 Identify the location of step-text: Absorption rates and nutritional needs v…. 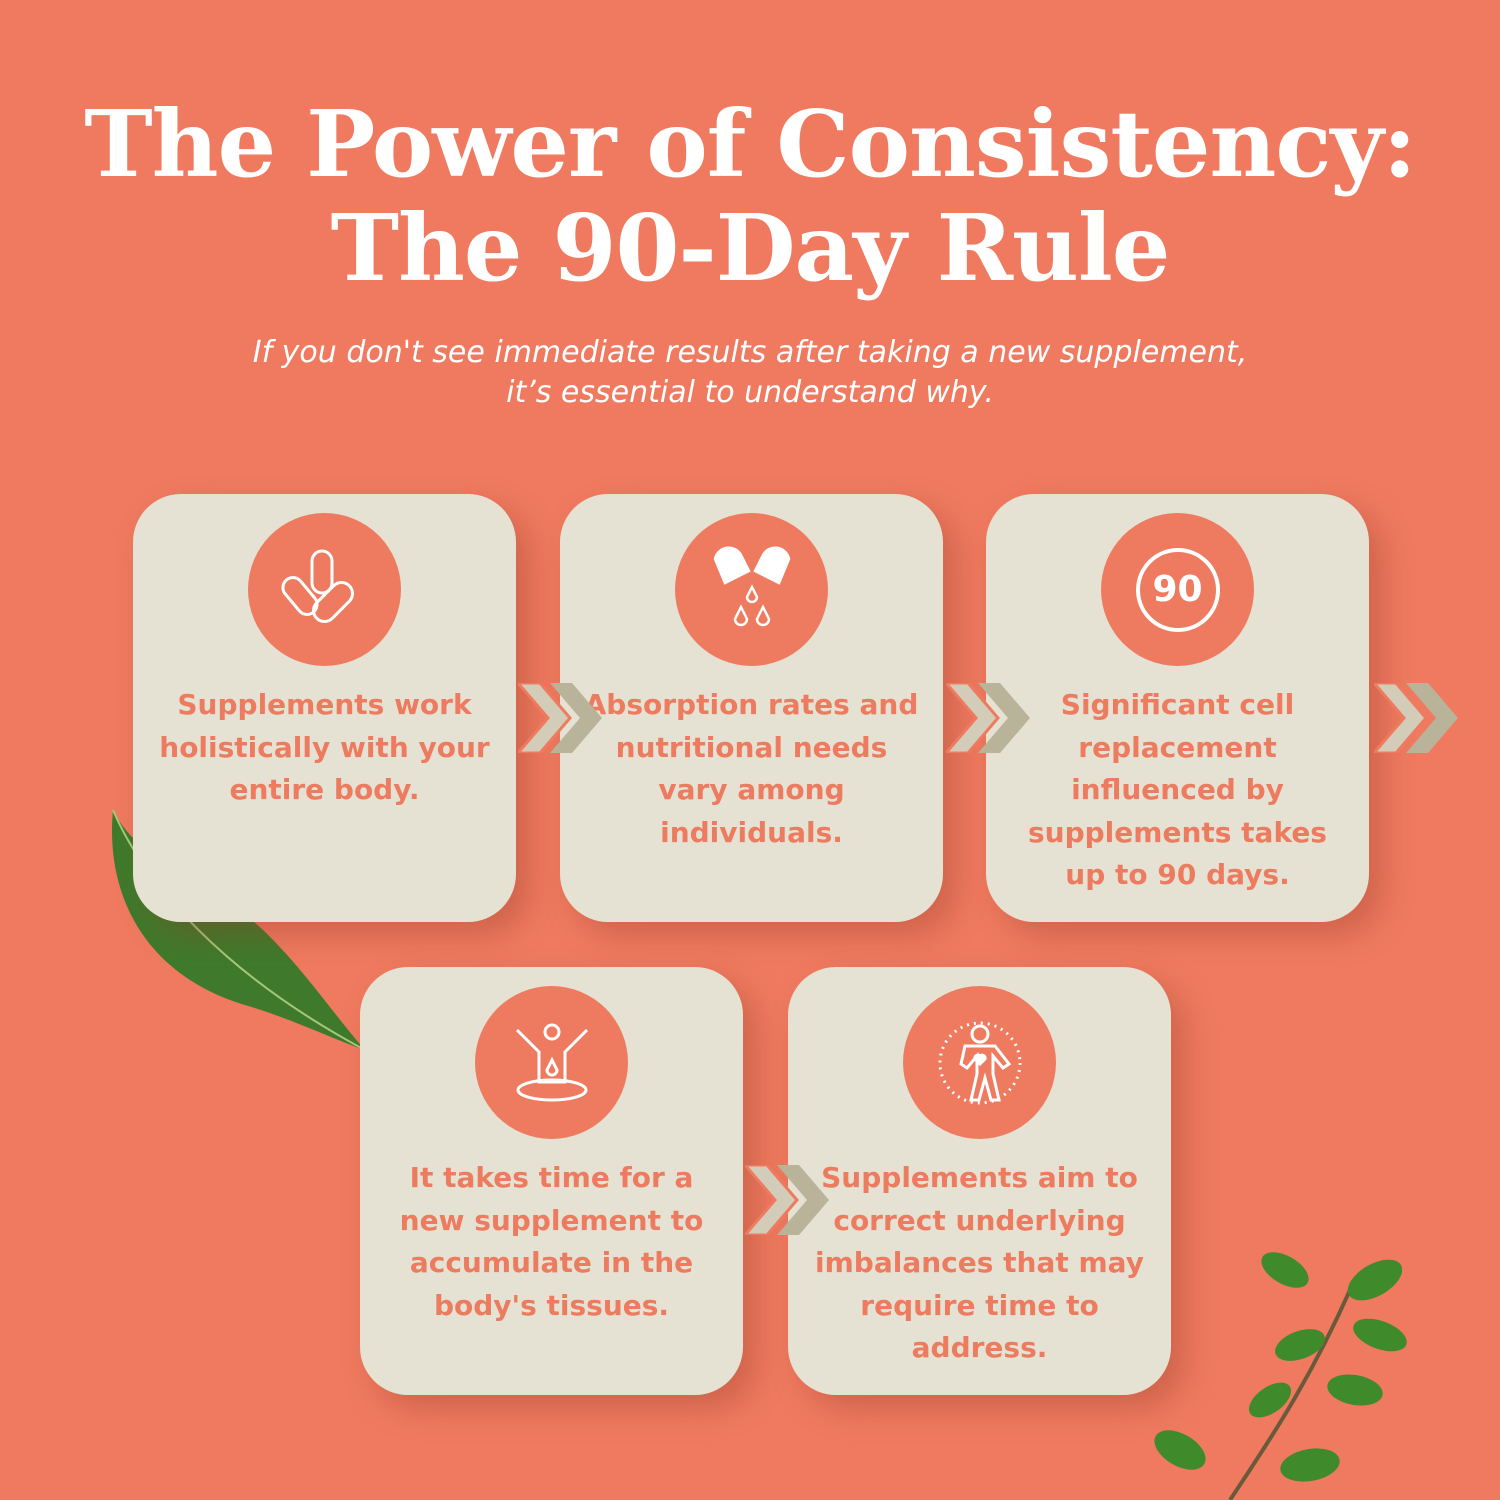
(751, 768).